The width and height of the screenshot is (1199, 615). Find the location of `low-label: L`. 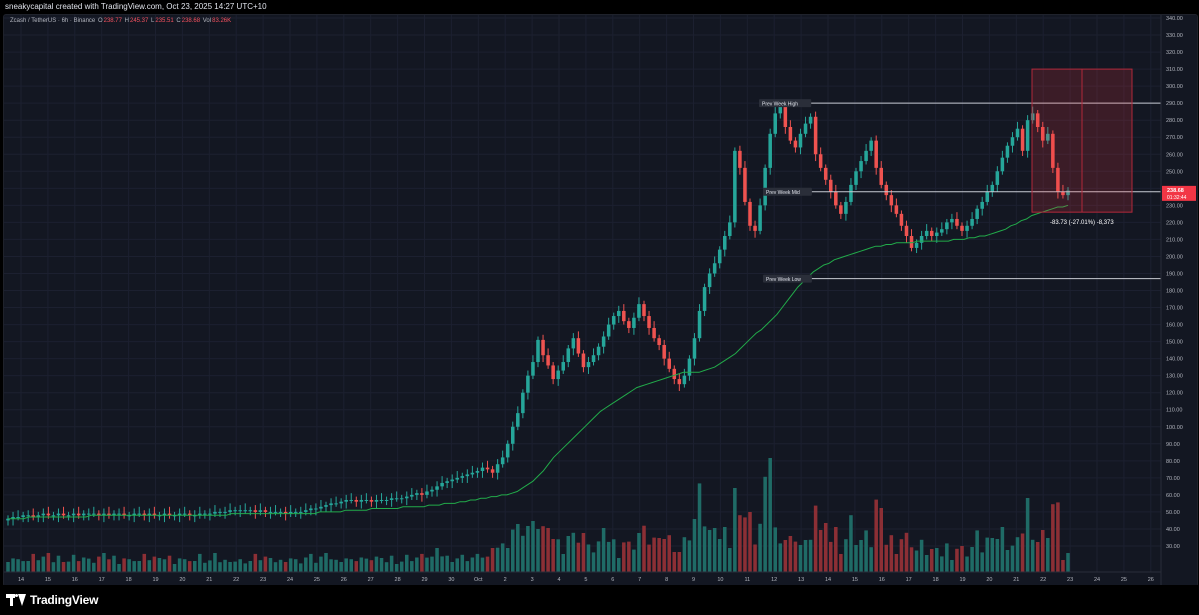

low-label: L is located at coordinates (153, 21).